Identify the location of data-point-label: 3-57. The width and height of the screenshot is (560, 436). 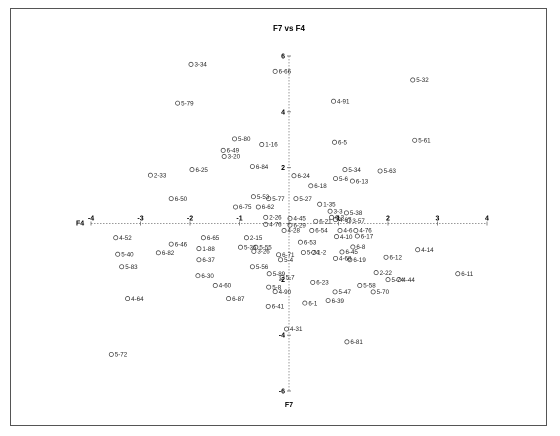
(358, 221).